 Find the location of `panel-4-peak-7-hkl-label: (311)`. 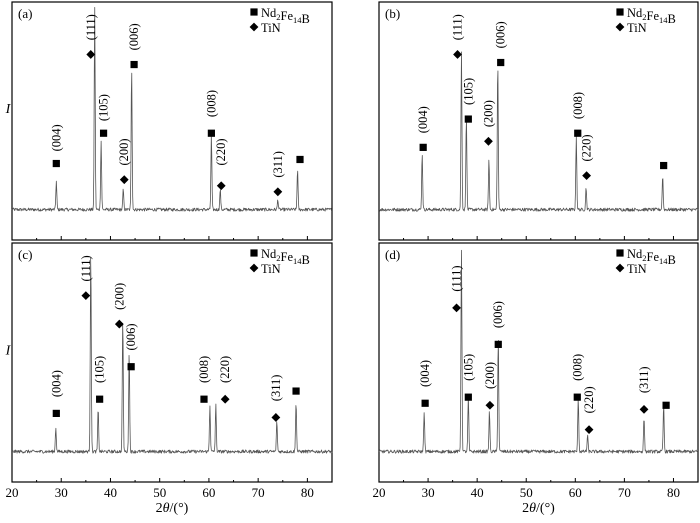

panel-4-peak-7-hkl-label: (311) is located at coordinates (644, 379).